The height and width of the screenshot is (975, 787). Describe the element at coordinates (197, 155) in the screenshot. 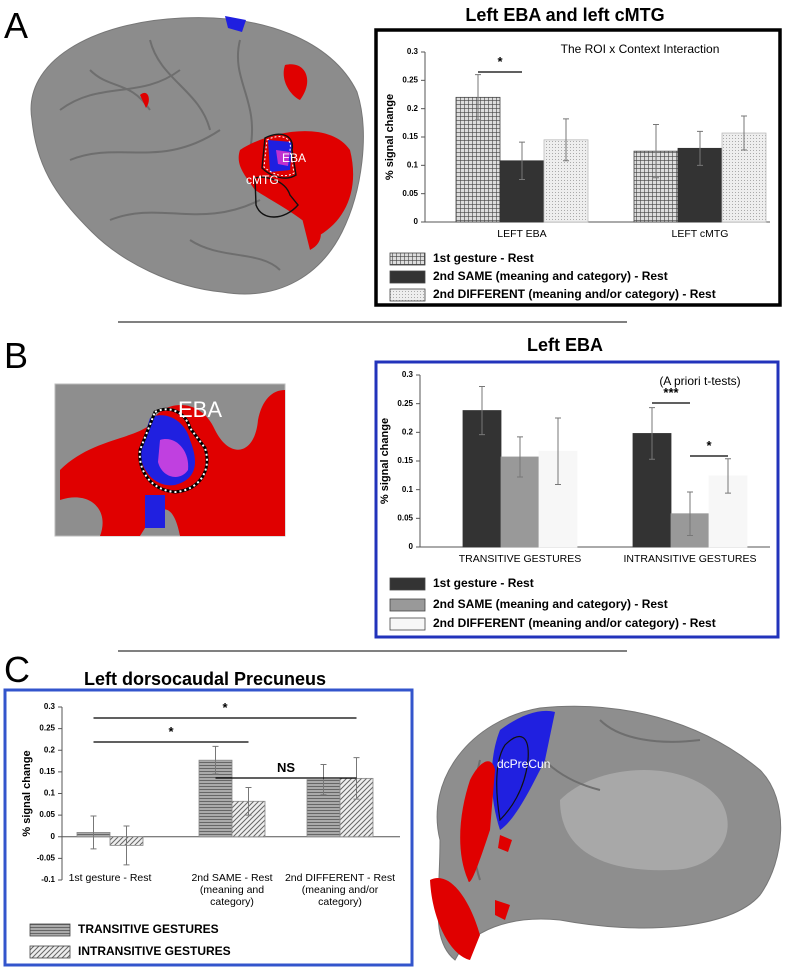

I see `brain-image: EBA cMTG` at that location.